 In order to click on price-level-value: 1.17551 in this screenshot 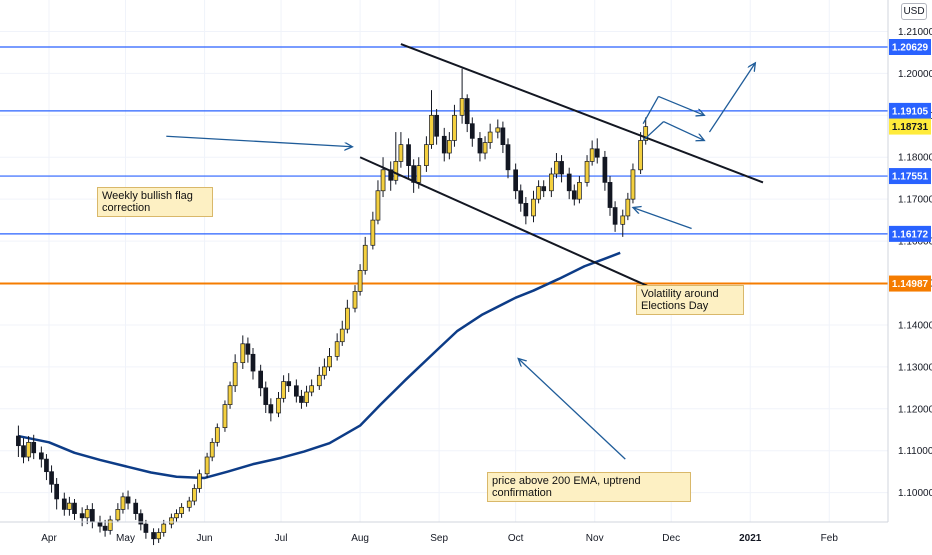, I will do `click(910, 177)`.